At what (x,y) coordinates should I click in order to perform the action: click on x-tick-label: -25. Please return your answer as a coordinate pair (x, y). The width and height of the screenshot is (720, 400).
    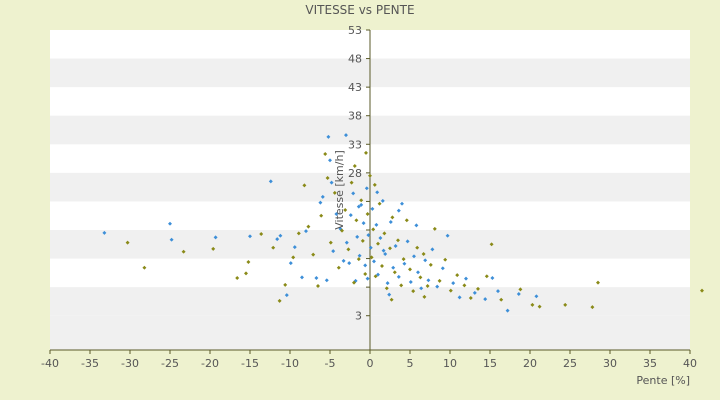
    Looking at the image, I should click on (170, 363).